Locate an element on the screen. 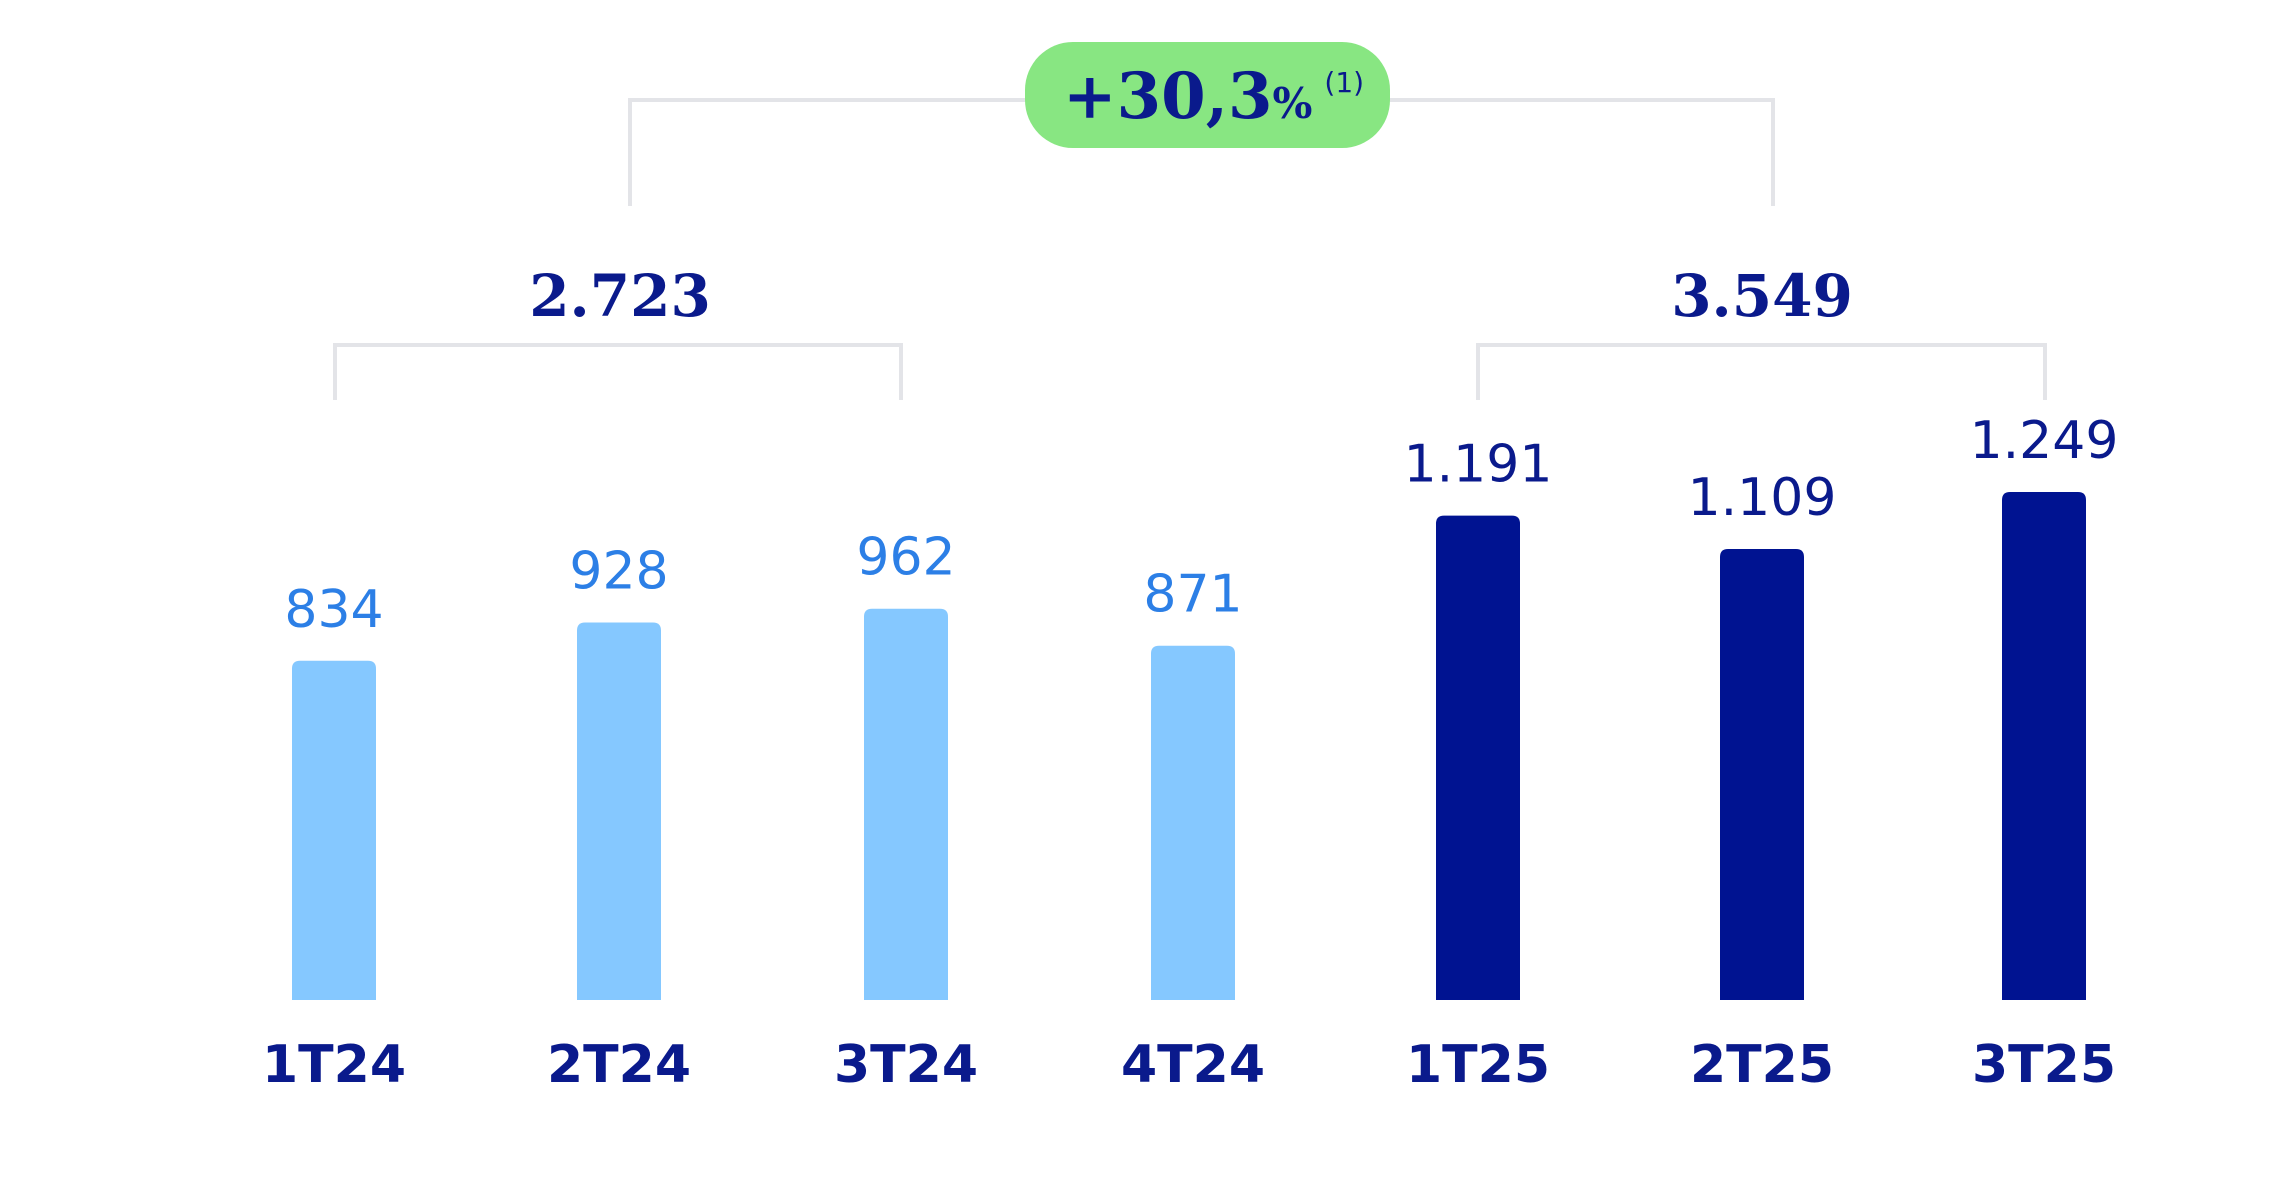  growth-badge-background is located at coordinates (1207, 95).